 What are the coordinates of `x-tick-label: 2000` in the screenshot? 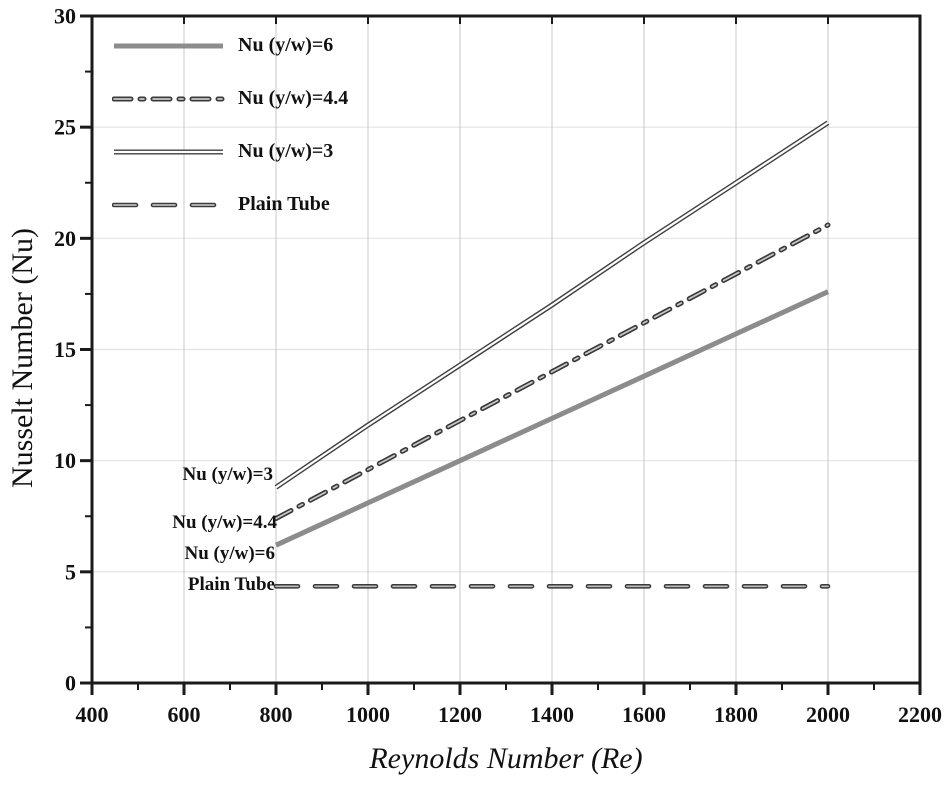 It's located at (828, 714).